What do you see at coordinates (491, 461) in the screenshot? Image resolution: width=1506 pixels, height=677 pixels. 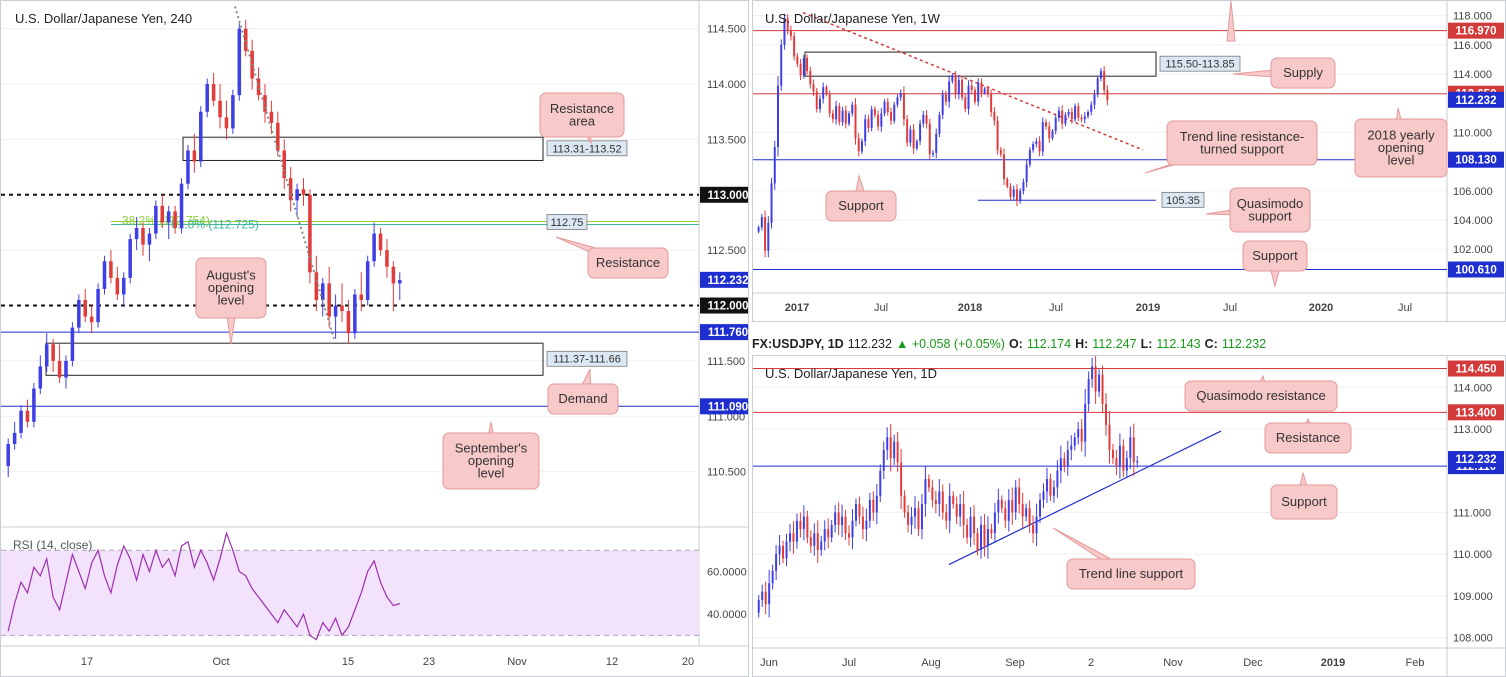 I see `h4-callout-september: September's opening level` at bounding box center [491, 461].